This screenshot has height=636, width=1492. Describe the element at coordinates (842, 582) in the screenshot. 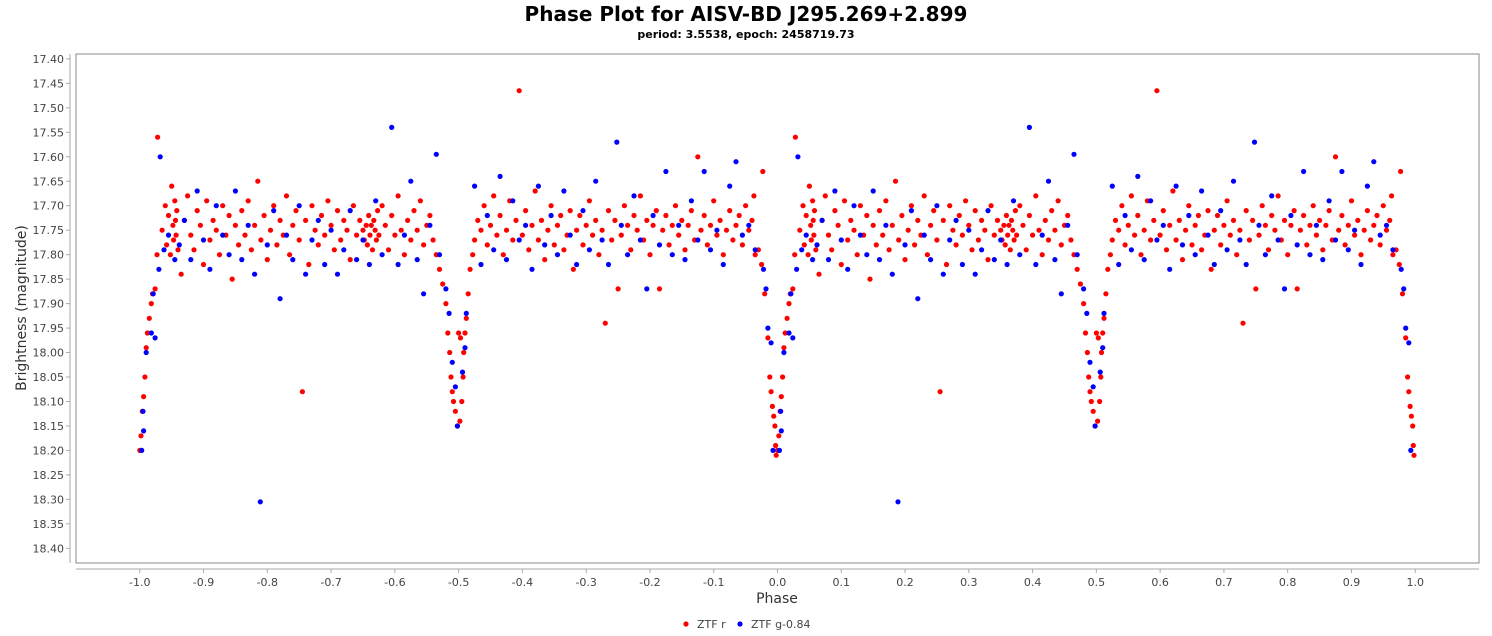

I see `x-tick-label: 0.1` at that location.